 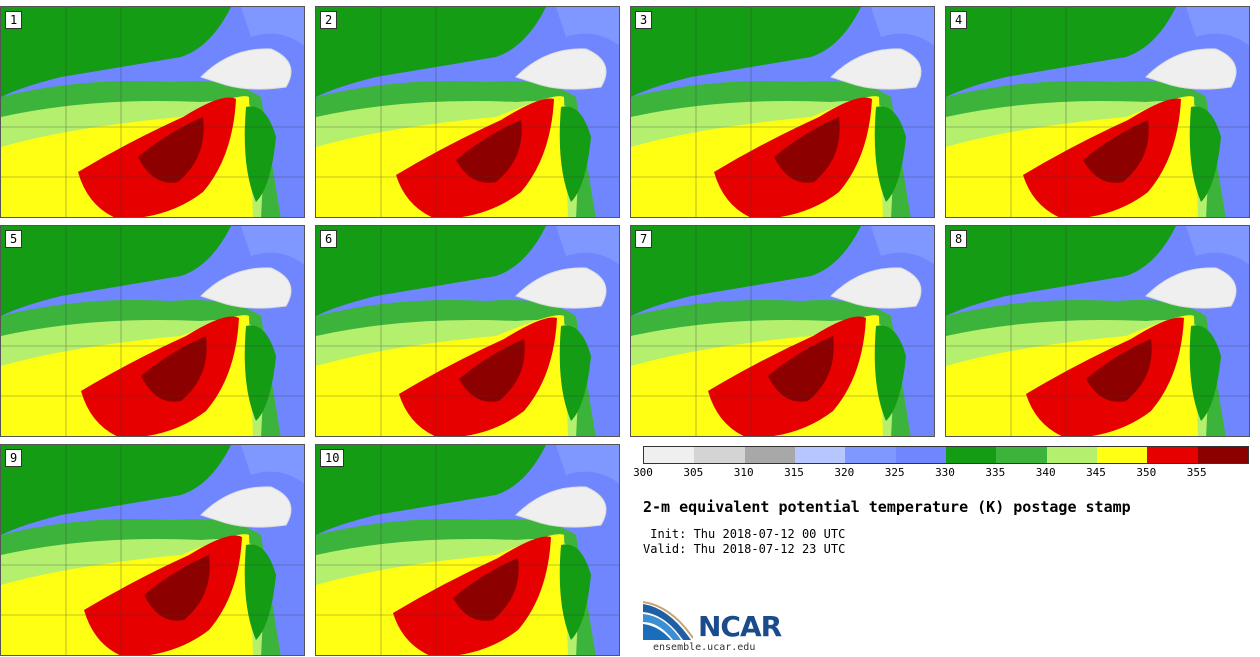 What do you see at coordinates (1196, 472) in the screenshot?
I see `colorbar-tick-label: 355` at bounding box center [1196, 472].